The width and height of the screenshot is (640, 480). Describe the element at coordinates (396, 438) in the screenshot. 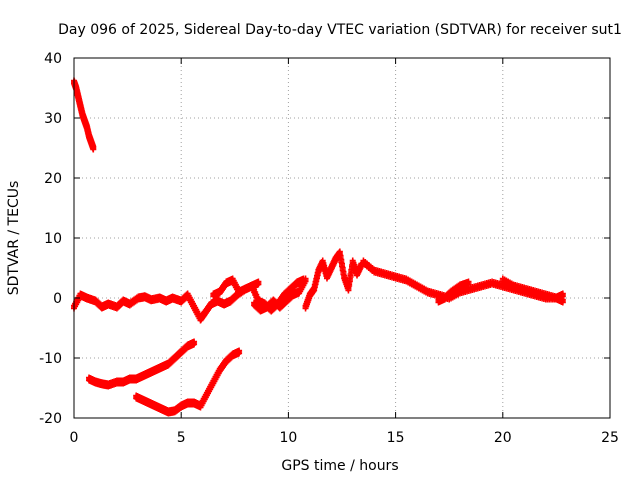

I see `x-tick-label: 15` at that location.